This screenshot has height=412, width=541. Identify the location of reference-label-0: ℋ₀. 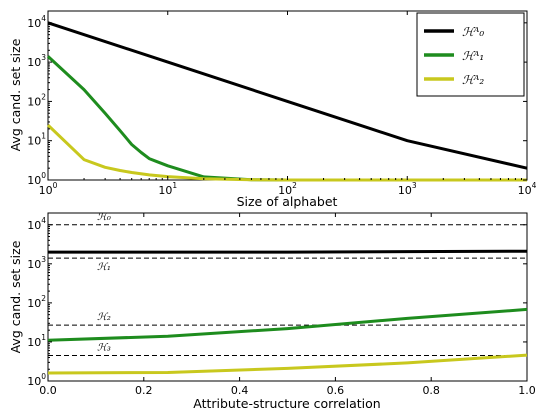
(104, 217).